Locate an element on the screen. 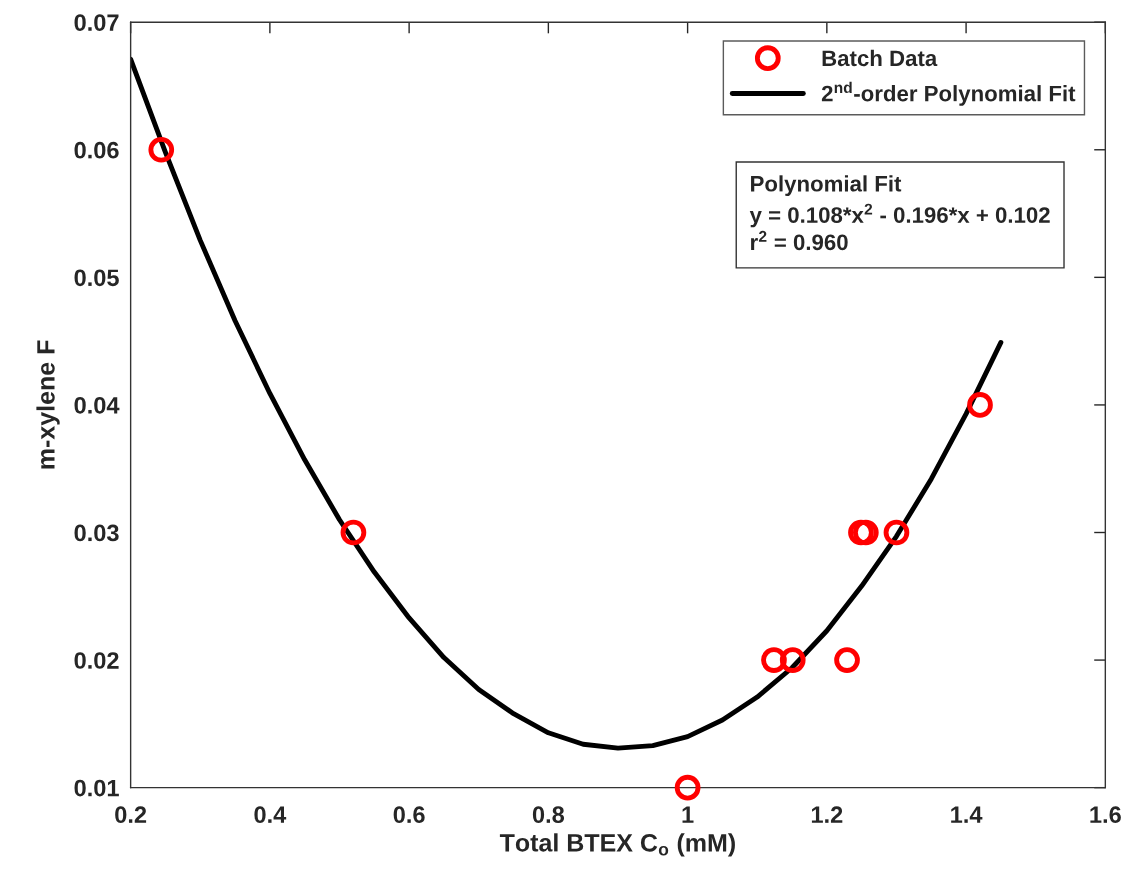  y-tick-label: 0.06 is located at coordinates (96, 150).